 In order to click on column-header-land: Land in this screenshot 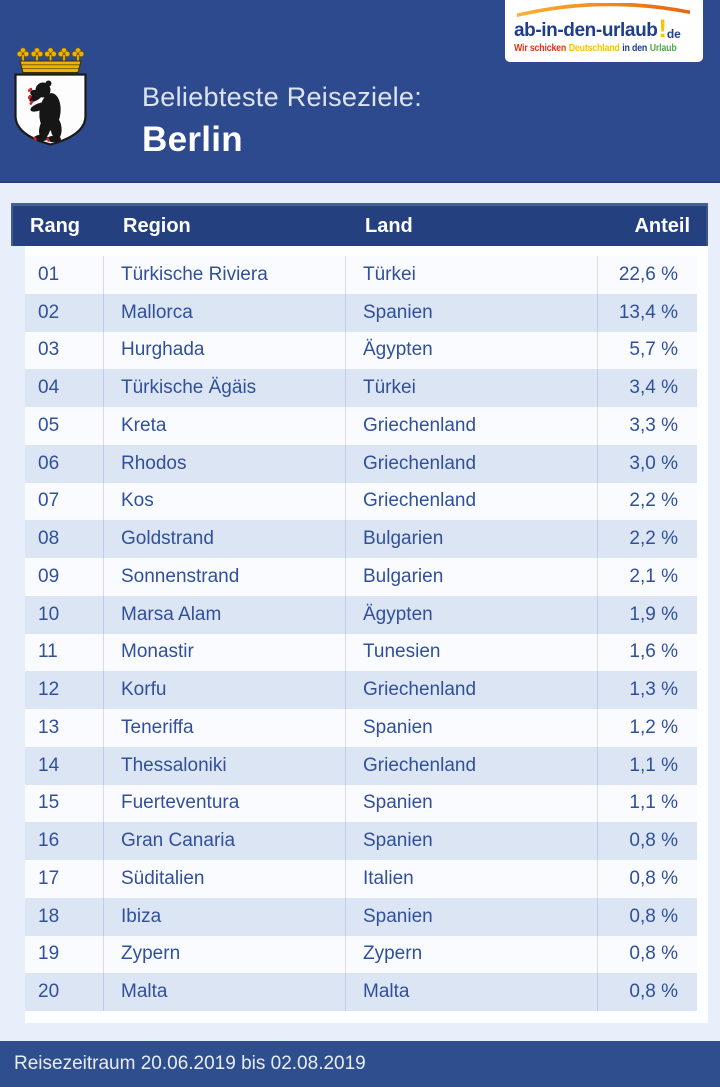, I will do `click(389, 225)`.